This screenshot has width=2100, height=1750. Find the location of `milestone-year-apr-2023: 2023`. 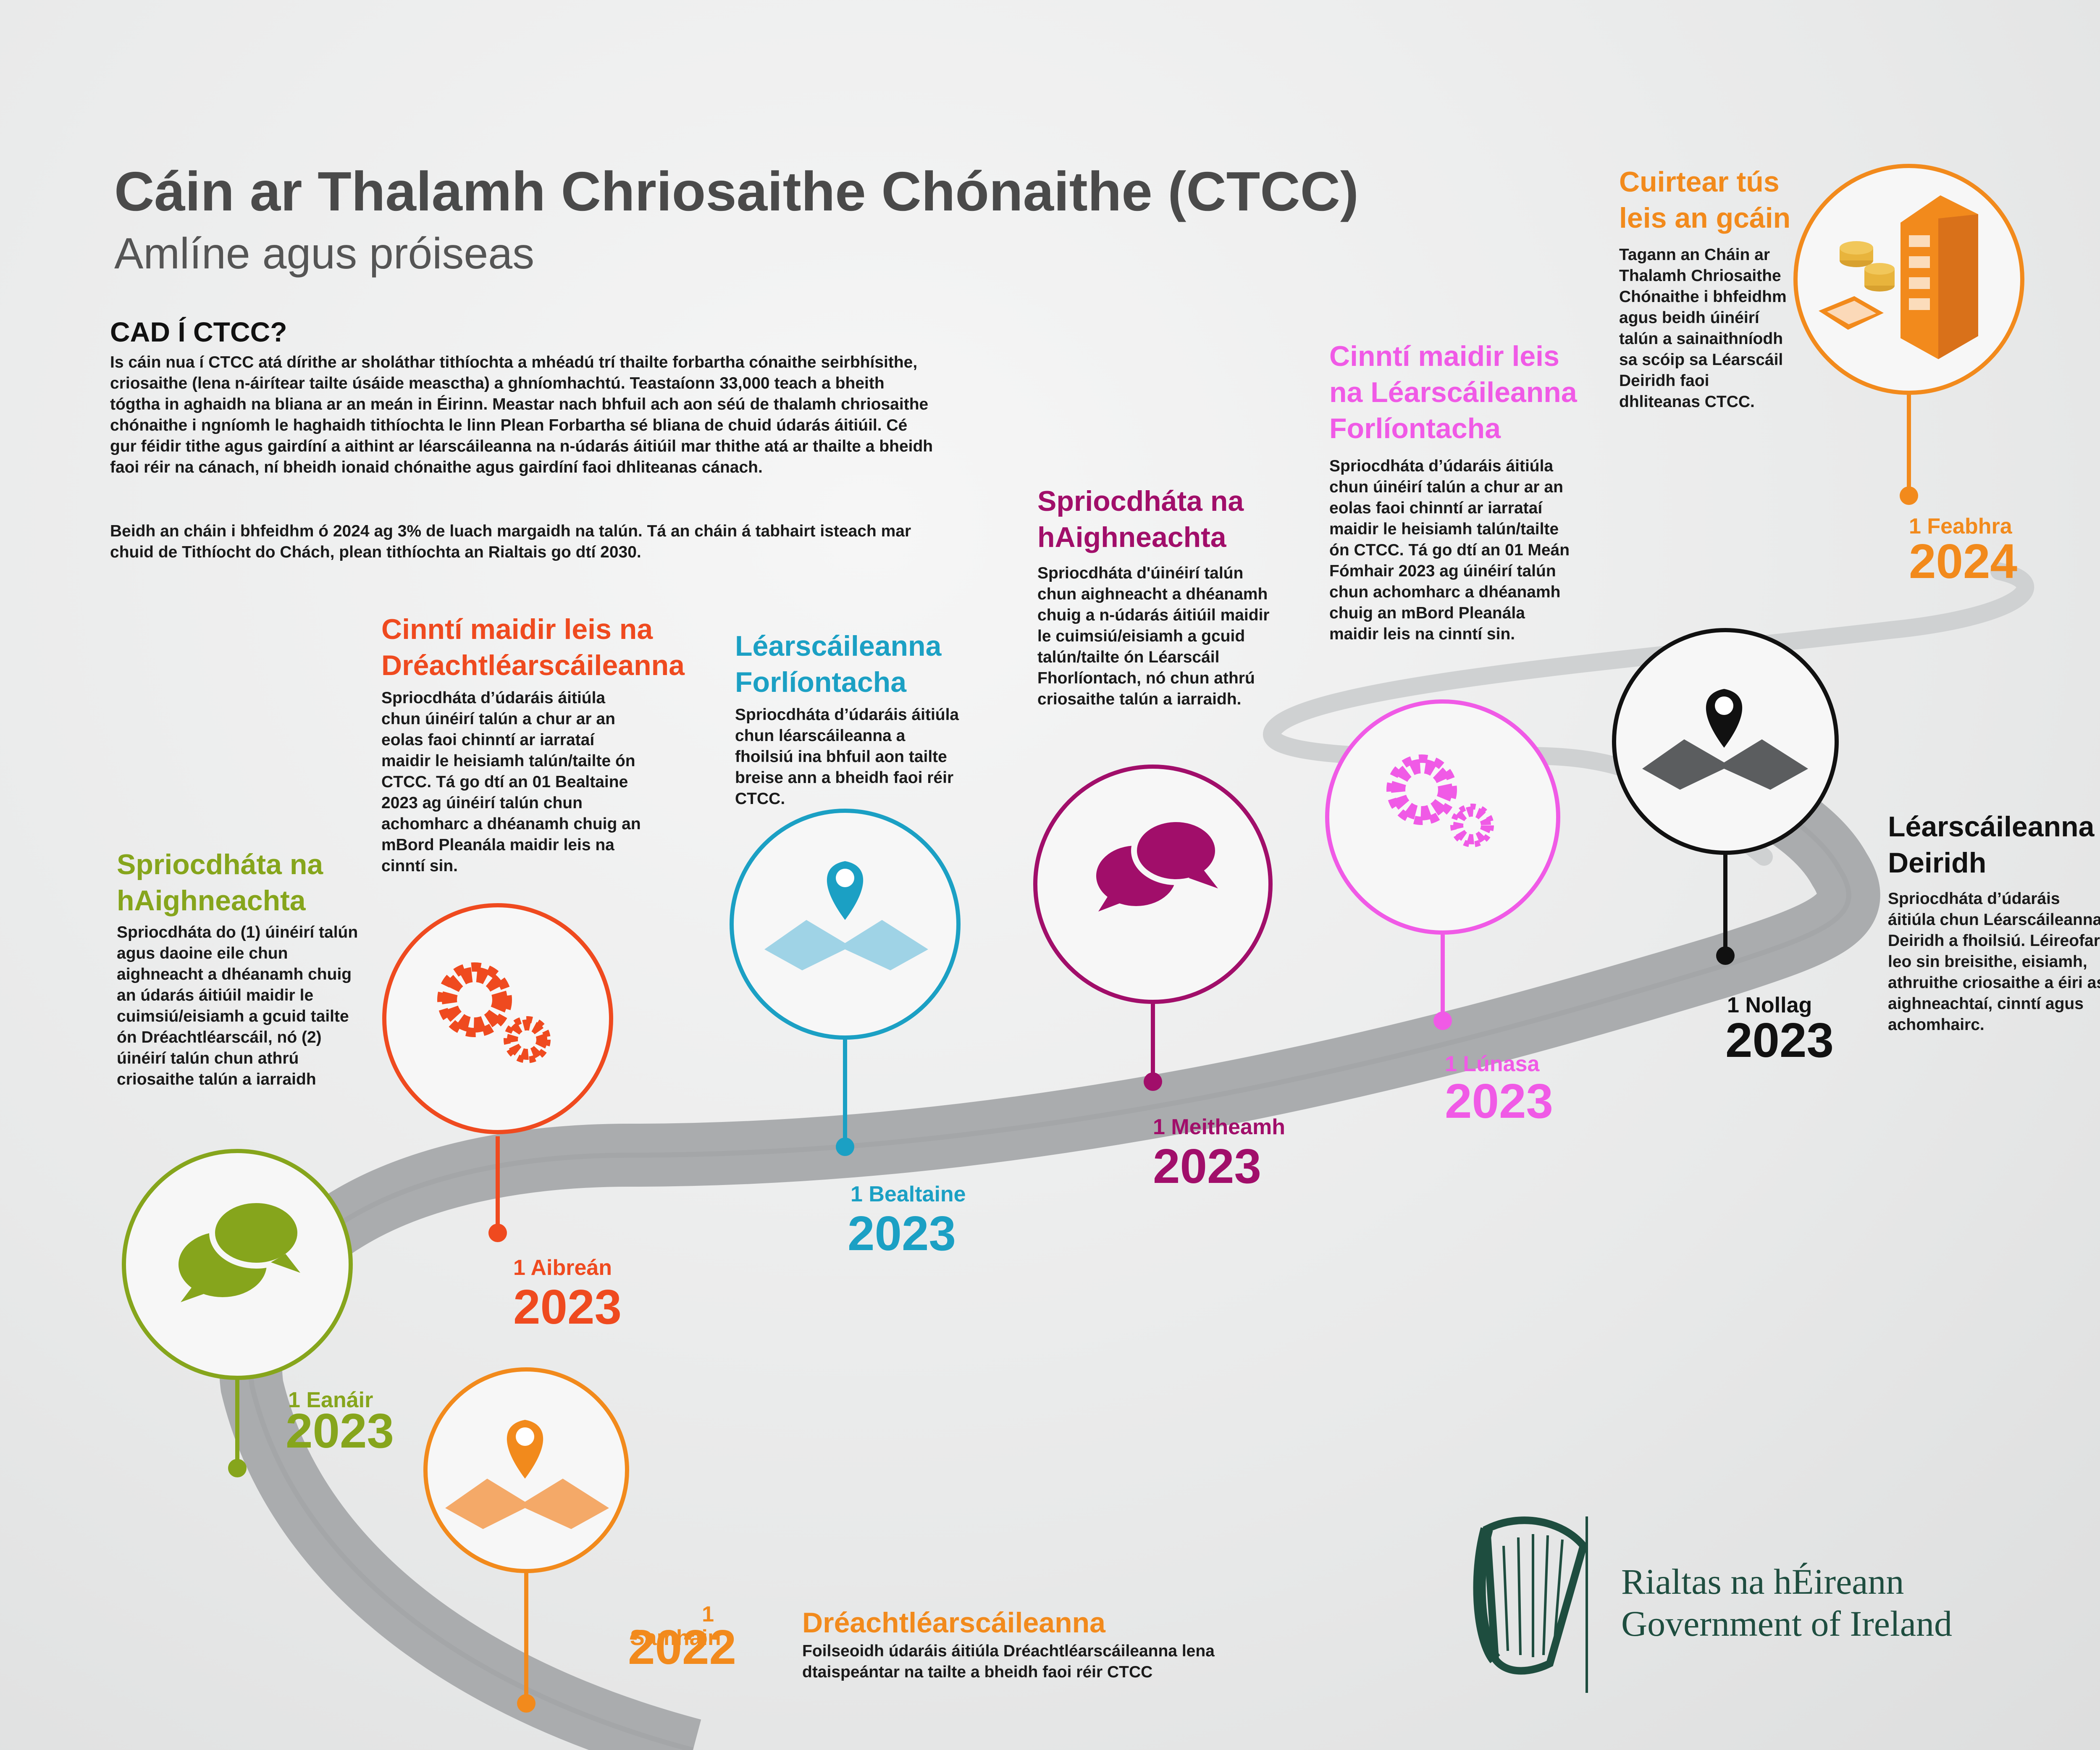

milestone-year-apr-2023: 2023 is located at coordinates (567, 1307).